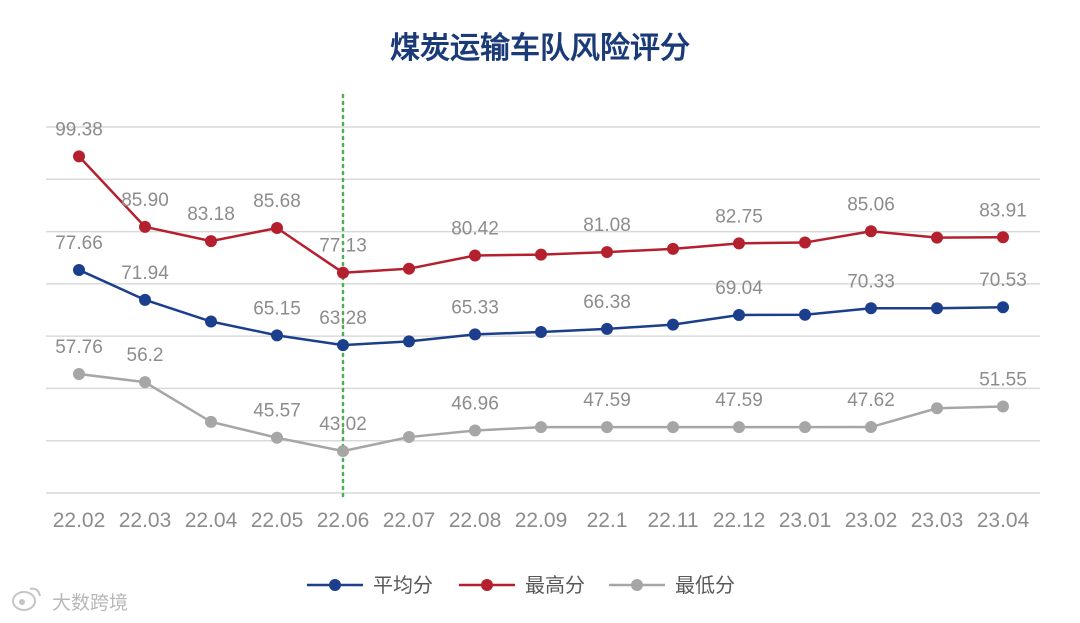  Describe the element at coordinates (277, 308) in the screenshot. I see `data-label: 65.15` at that location.